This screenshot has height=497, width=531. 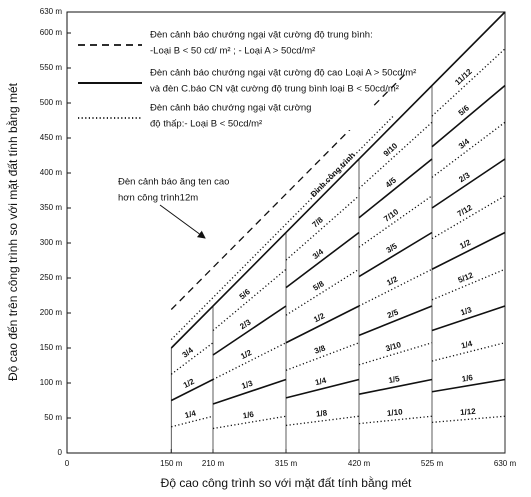 What do you see at coordinates (468, 412) in the screenshot?
I see `series-label: 1/12` at bounding box center [468, 412].